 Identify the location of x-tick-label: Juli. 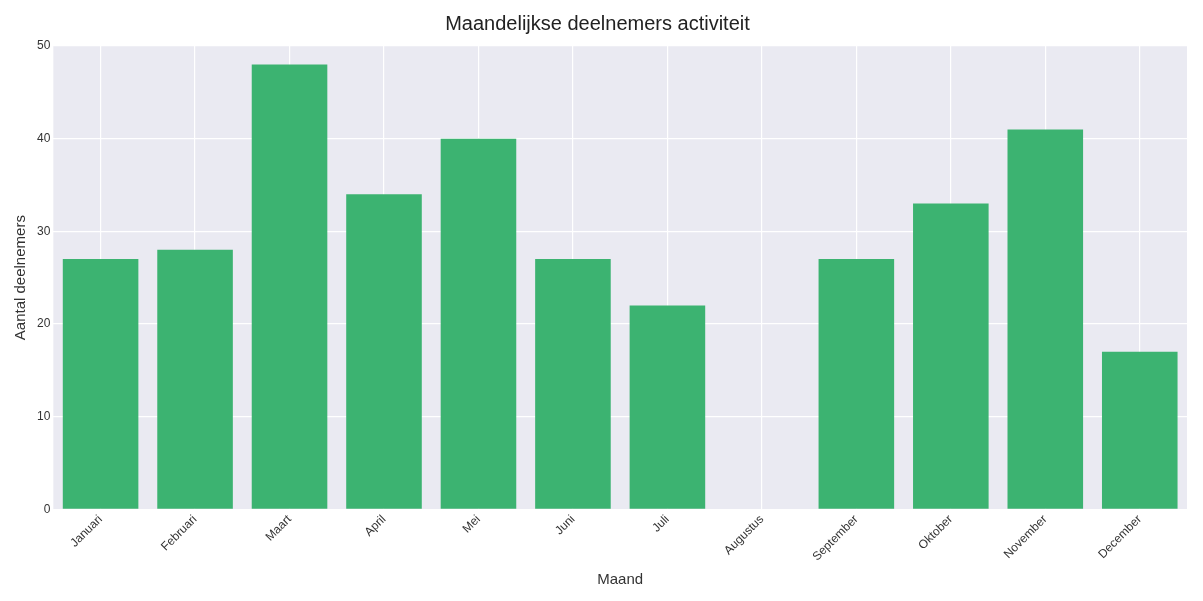
(660, 523).